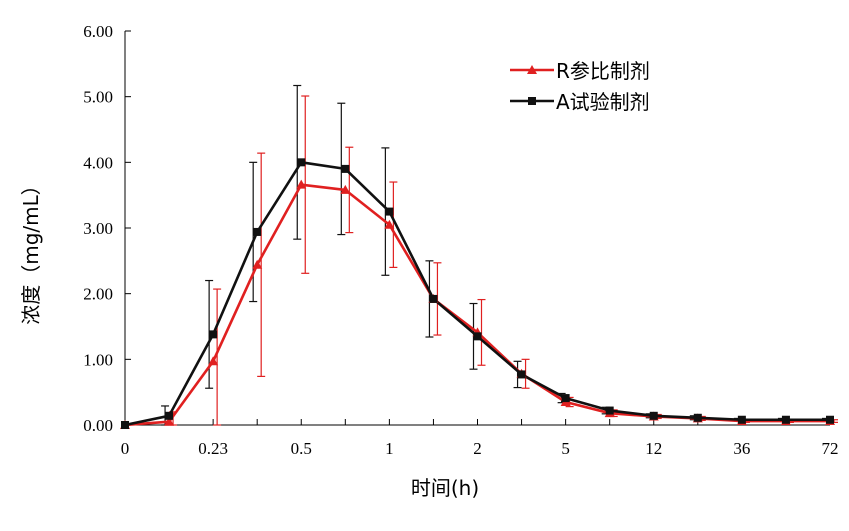 The height and width of the screenshot is (531, 849). Describe the element at coordinates (98, 359) in the screenshot. I see `y-tick-label: 1.00` at that location.